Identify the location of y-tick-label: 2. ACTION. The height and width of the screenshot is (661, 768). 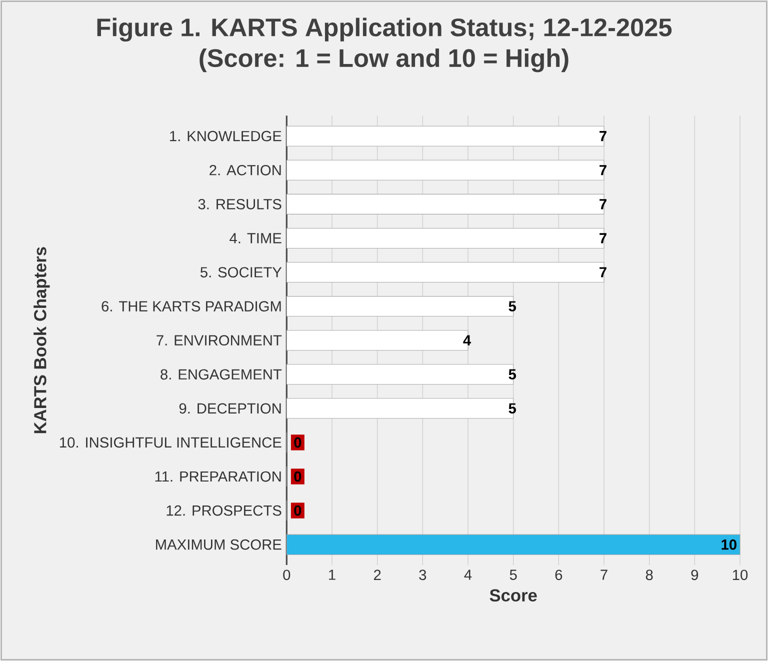
(245, 170).